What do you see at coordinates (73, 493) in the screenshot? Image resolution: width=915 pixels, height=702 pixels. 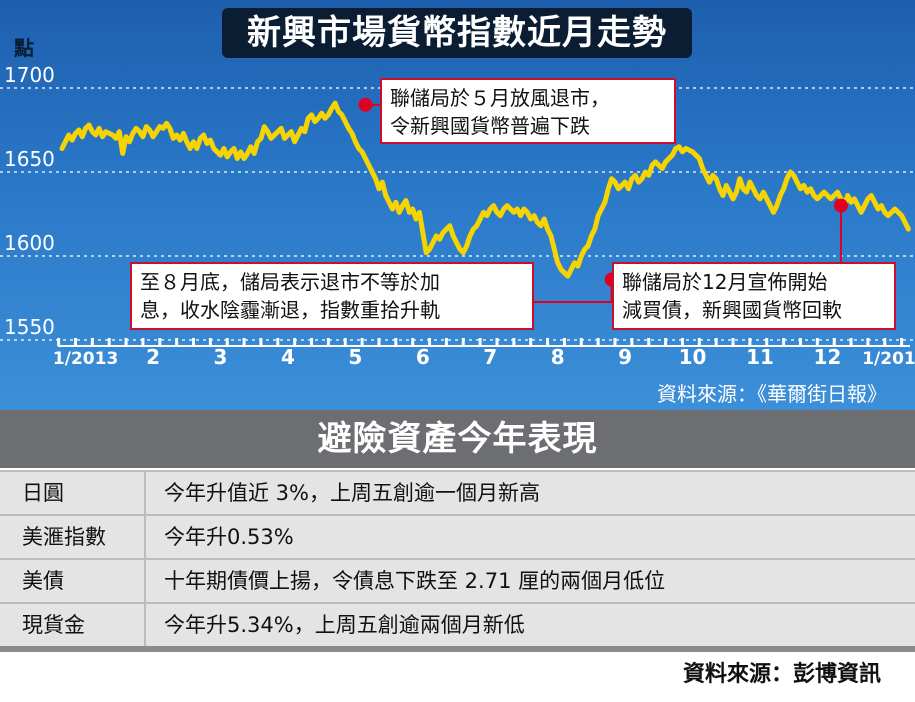 I see `asset-name: 日圓` at bounding box center [73, 493].